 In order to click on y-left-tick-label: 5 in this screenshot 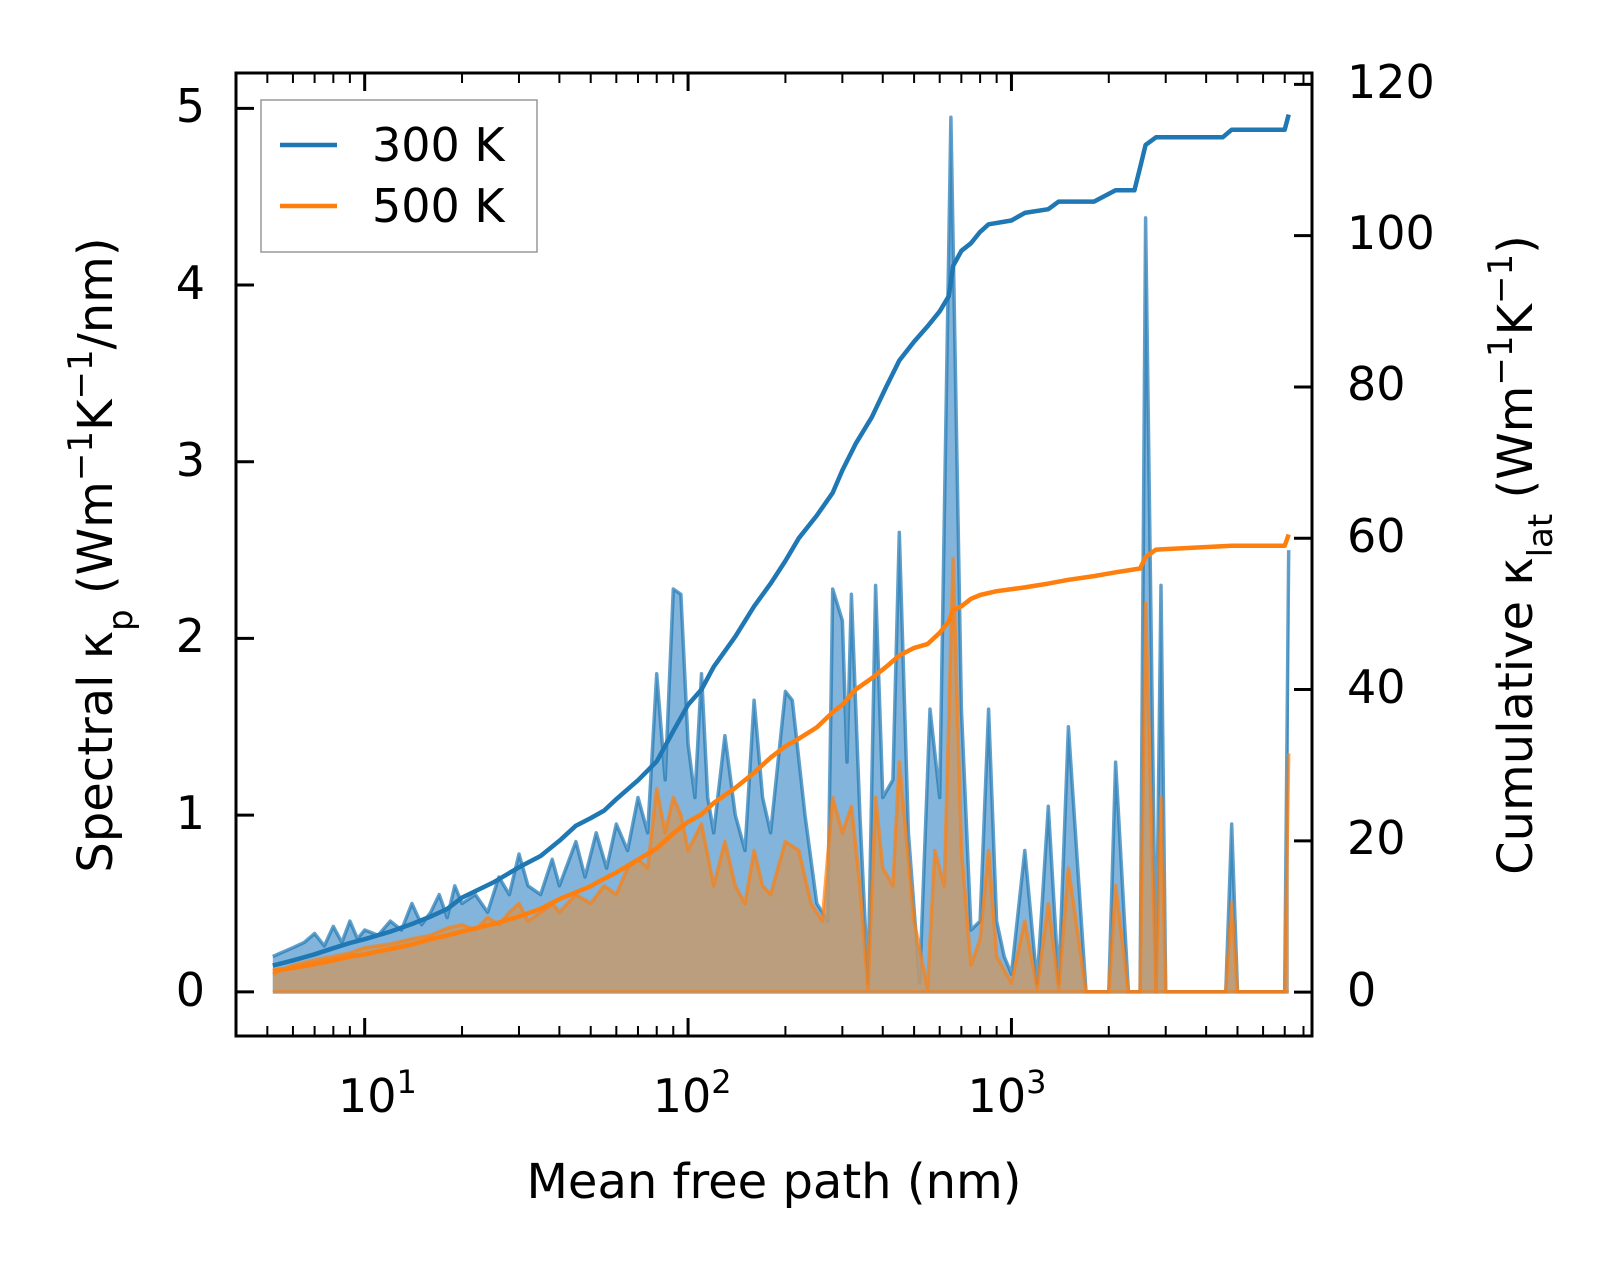, I will do `click(190, 106)`.